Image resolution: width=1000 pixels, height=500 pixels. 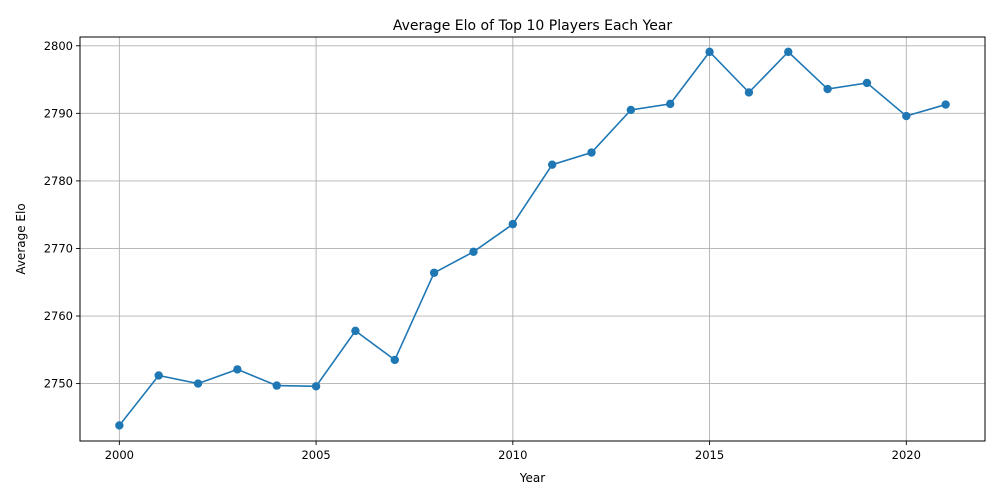 What do you see at coordinates (58, 384) in the screenshot?
I see `y-tick-label: 2750` at bounding box center [58, 384].